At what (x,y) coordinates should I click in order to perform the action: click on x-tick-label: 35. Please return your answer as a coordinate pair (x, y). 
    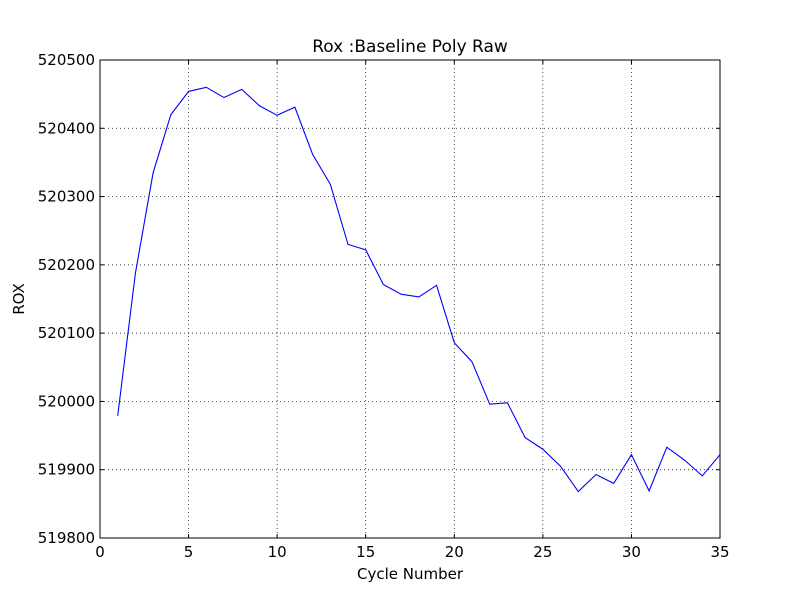
    Looking at the image, I should click on (719, 552).